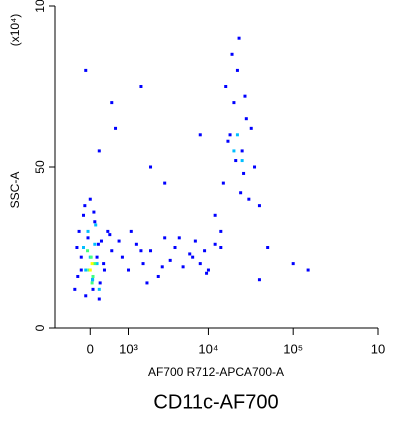  What do you see at coordinates (40, 327) in the screenshot?
I see `y-tick-label: 0` at bounding box center [40, 327].